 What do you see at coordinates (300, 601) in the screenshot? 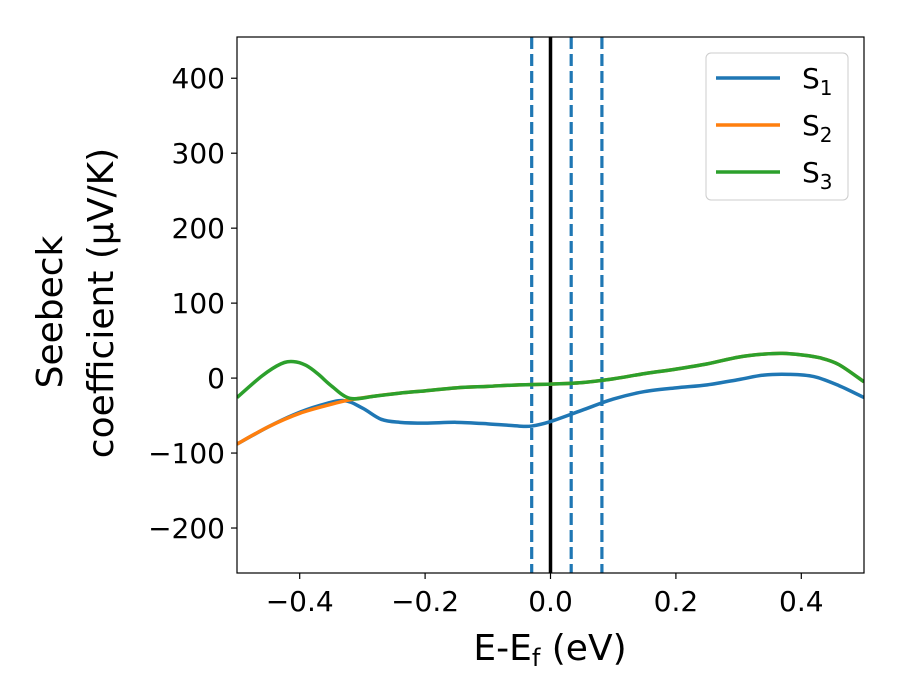
I see `x-tick-label: −0.4` at bounding box center [300, 601].